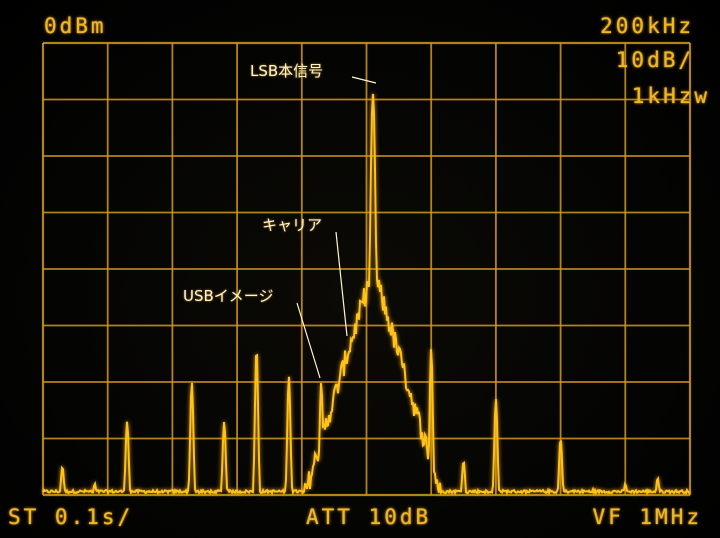 Image resolution: width=720 pixels, height=538 pixels. Describe the element at coordinates (228, 296) in the screenshot. I see `usb-image-label: USBイメージ` at that location.